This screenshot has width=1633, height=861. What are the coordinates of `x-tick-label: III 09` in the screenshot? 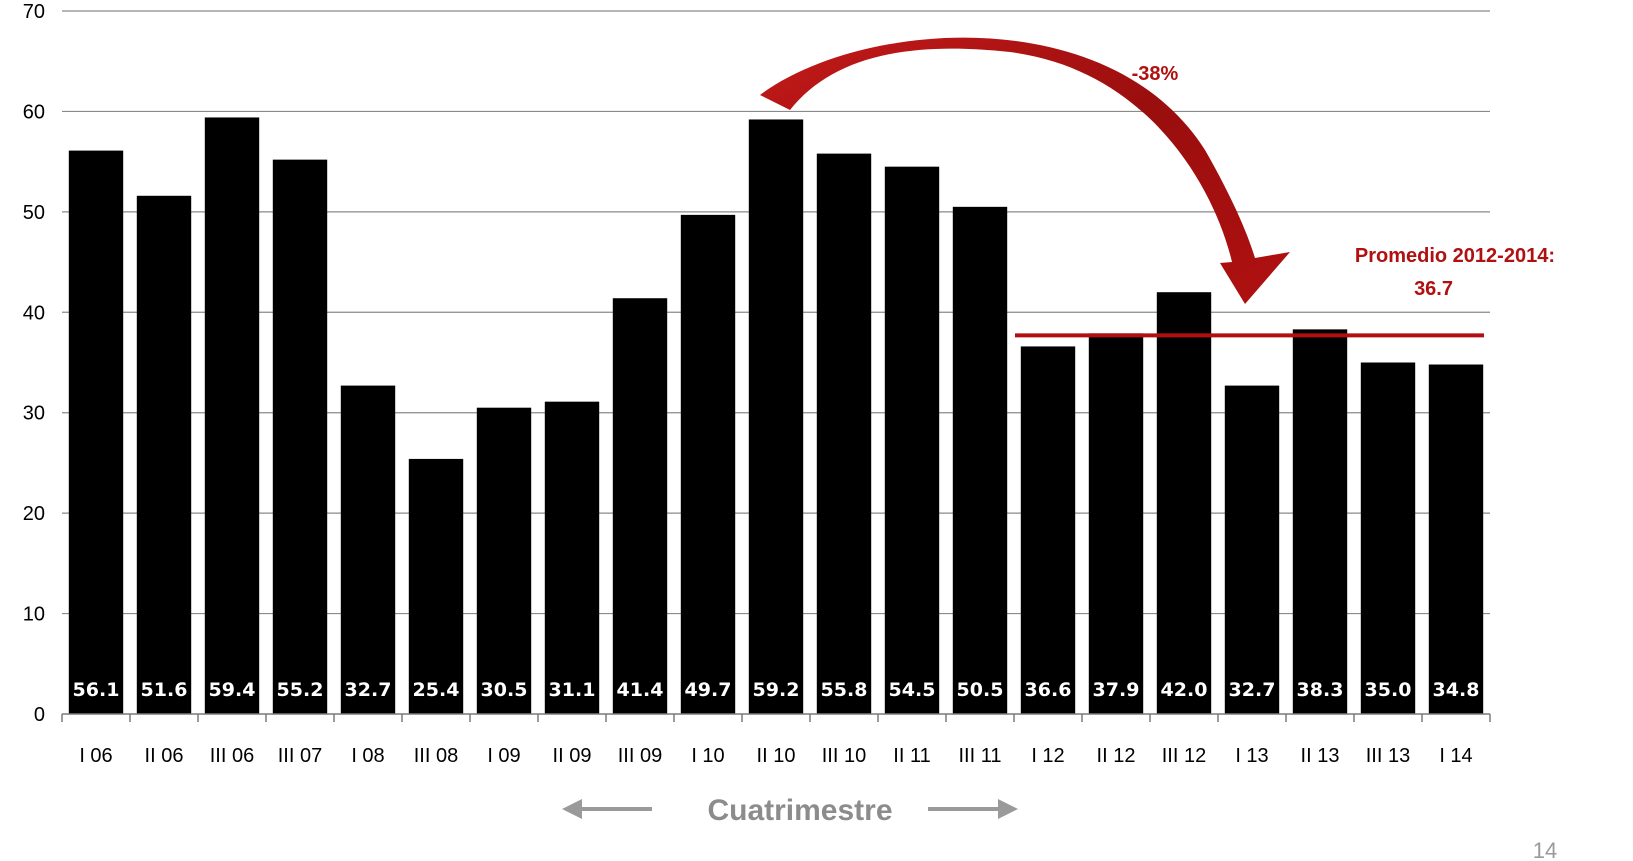 It's located at (640, 756).